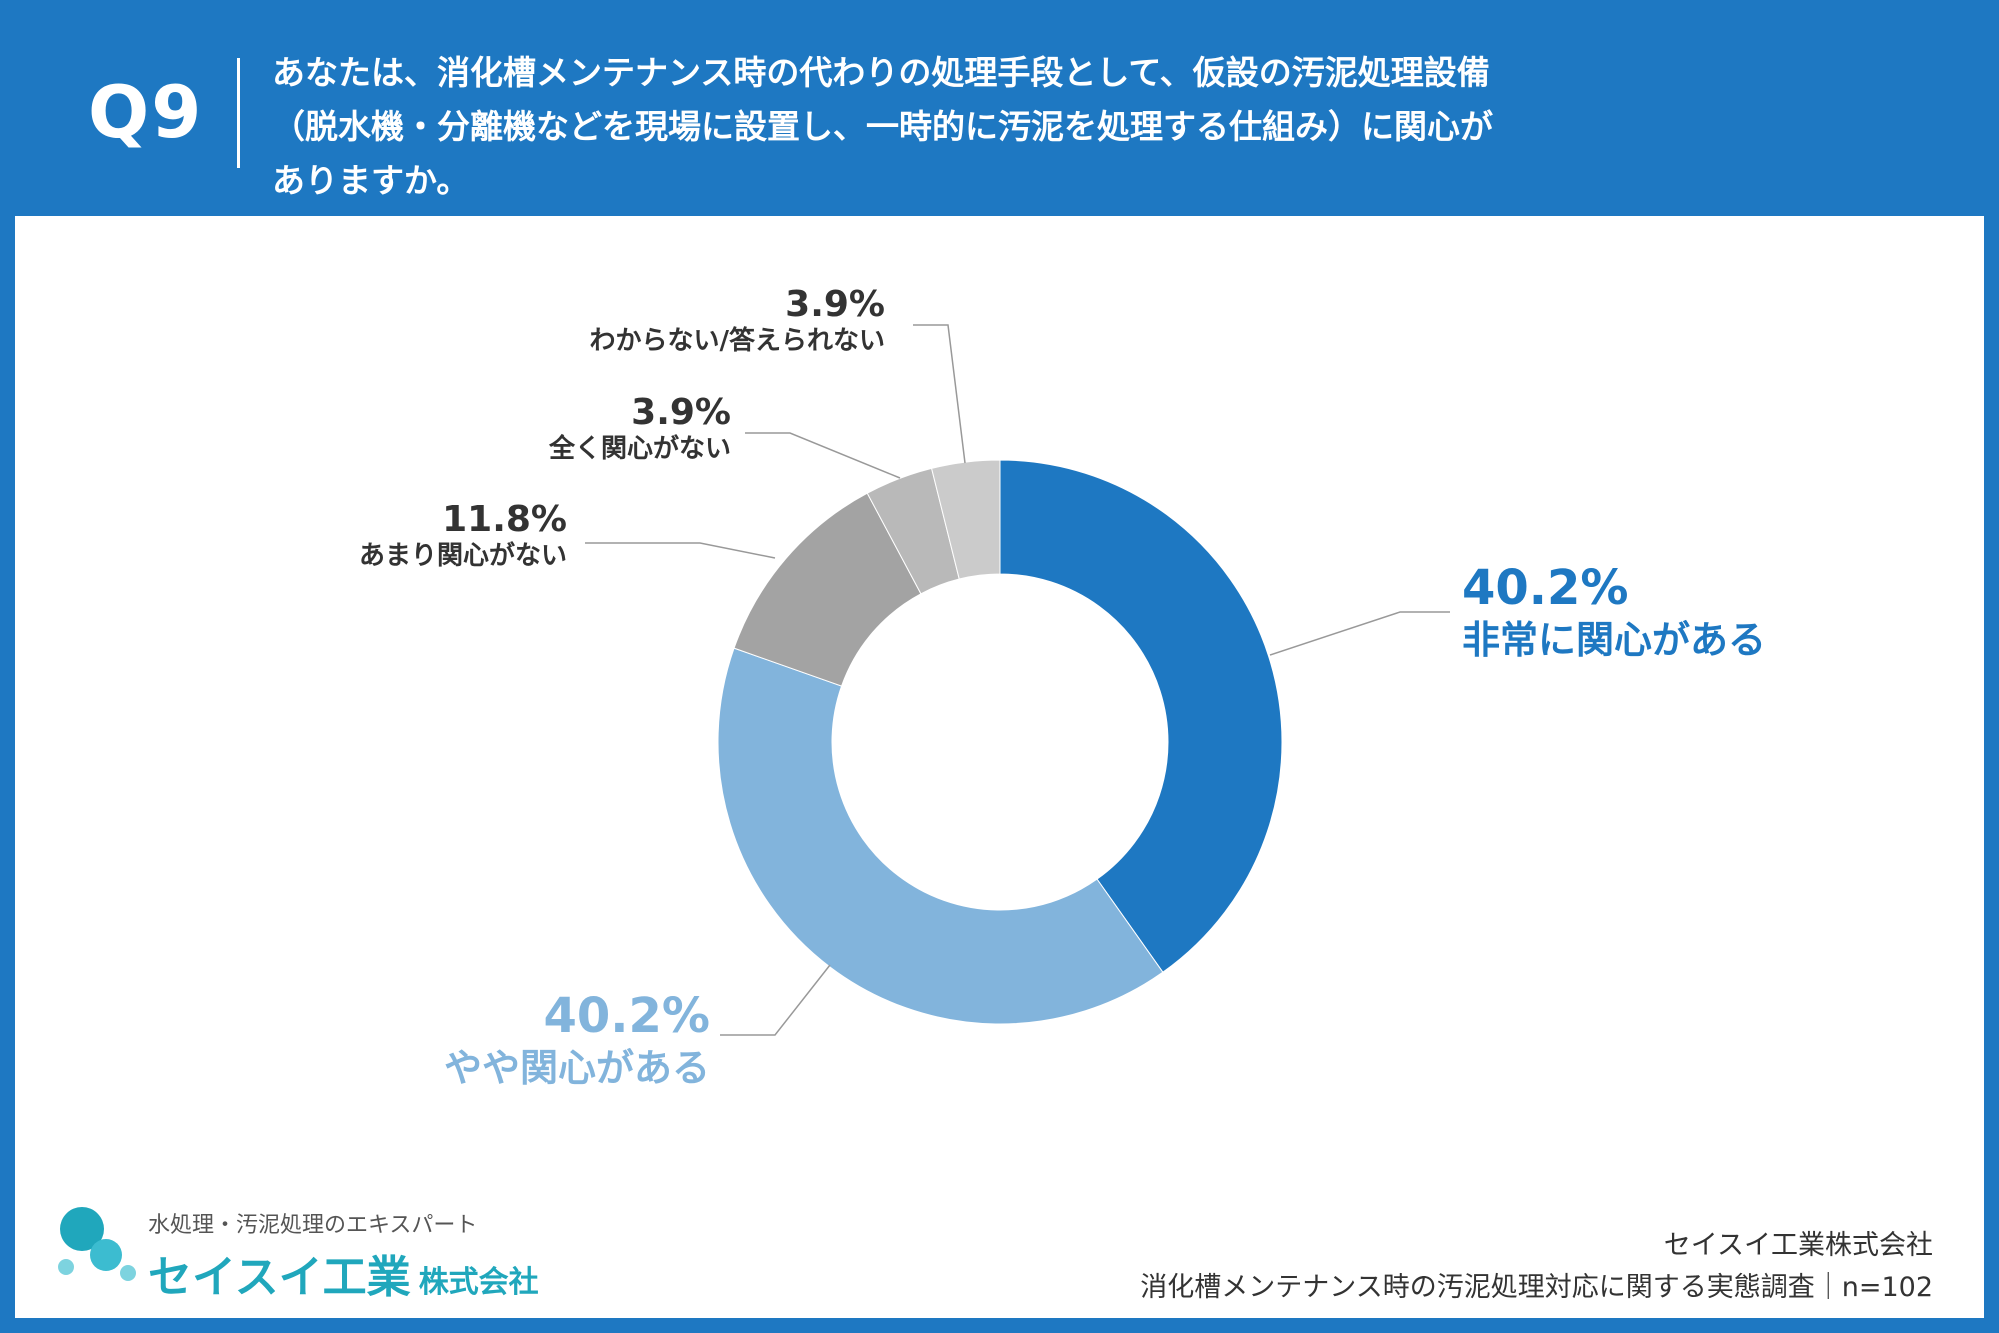 The height and width of the screenshot is (1333, 1999). Describe the element at coordinates (881, 72) in the screenshot. I see `question-line-1: あなたは、消化槽メンテナンス時の代わりの処理手段として、仮設の汚泥処理設備` at that location.